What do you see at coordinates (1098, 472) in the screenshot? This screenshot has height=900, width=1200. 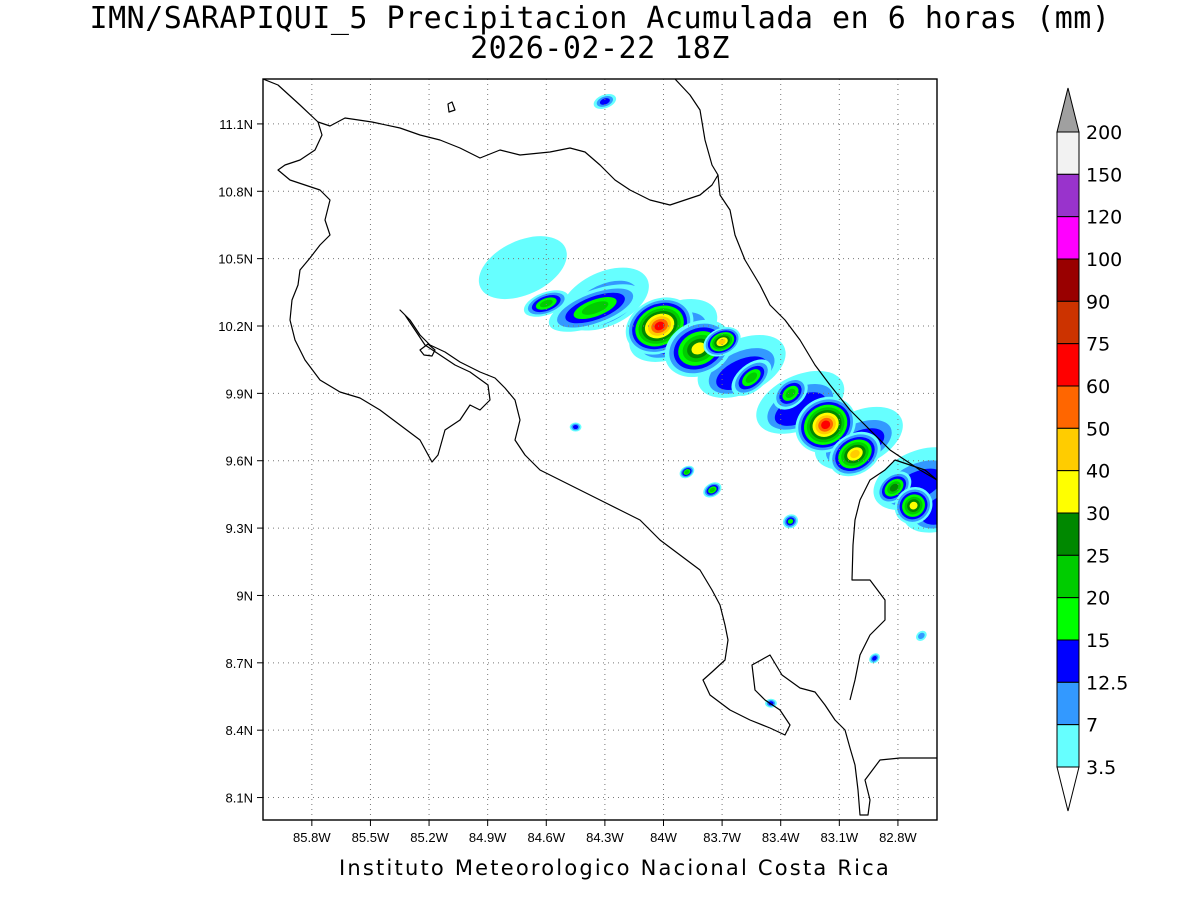 I see `colorbar-label: 40` at bounding box center [1098, 472].